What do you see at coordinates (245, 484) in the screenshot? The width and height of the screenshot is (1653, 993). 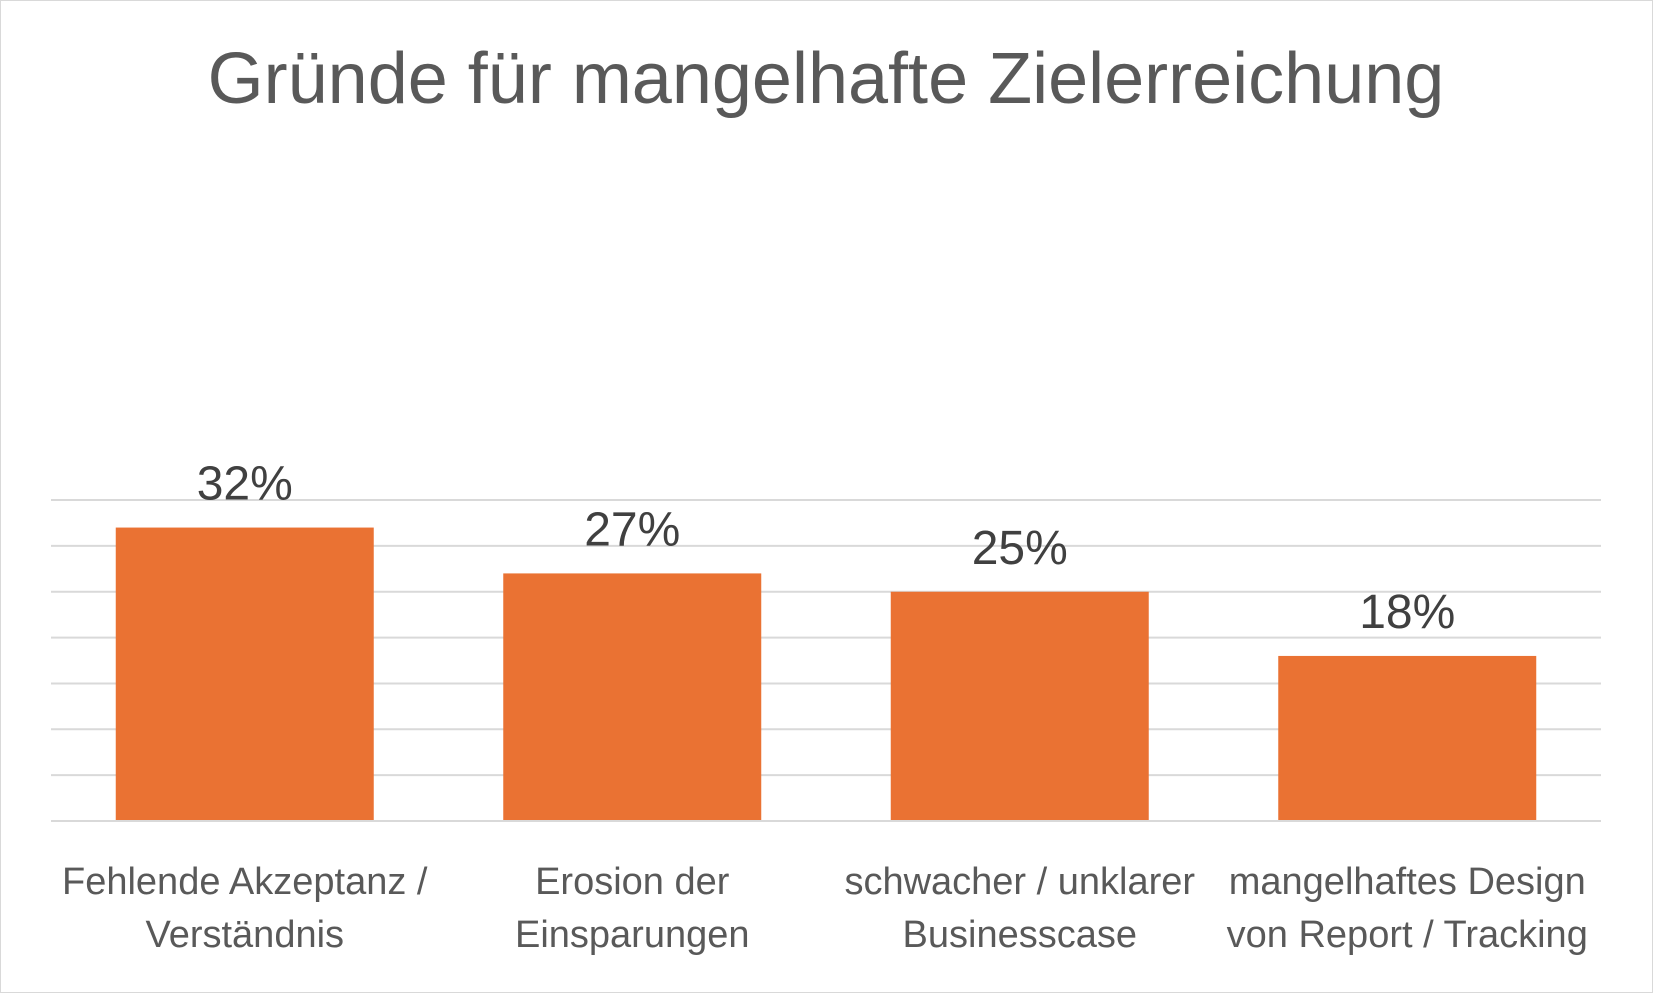 I see `data-label: 32%` at bounding box center [245, 484].